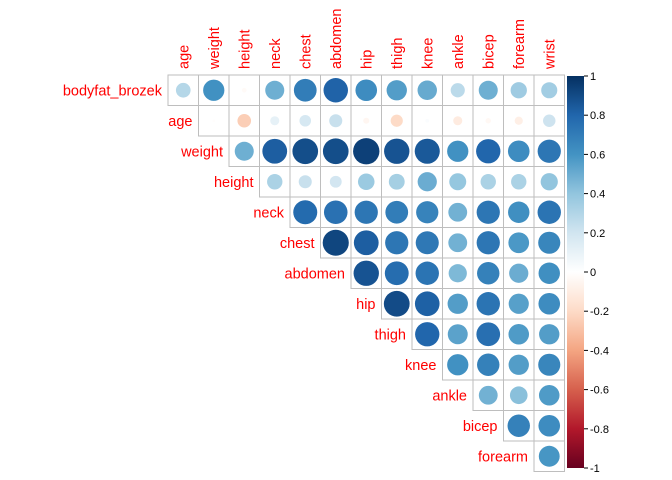  I want to click on column-label: knee, so click(428, 53).